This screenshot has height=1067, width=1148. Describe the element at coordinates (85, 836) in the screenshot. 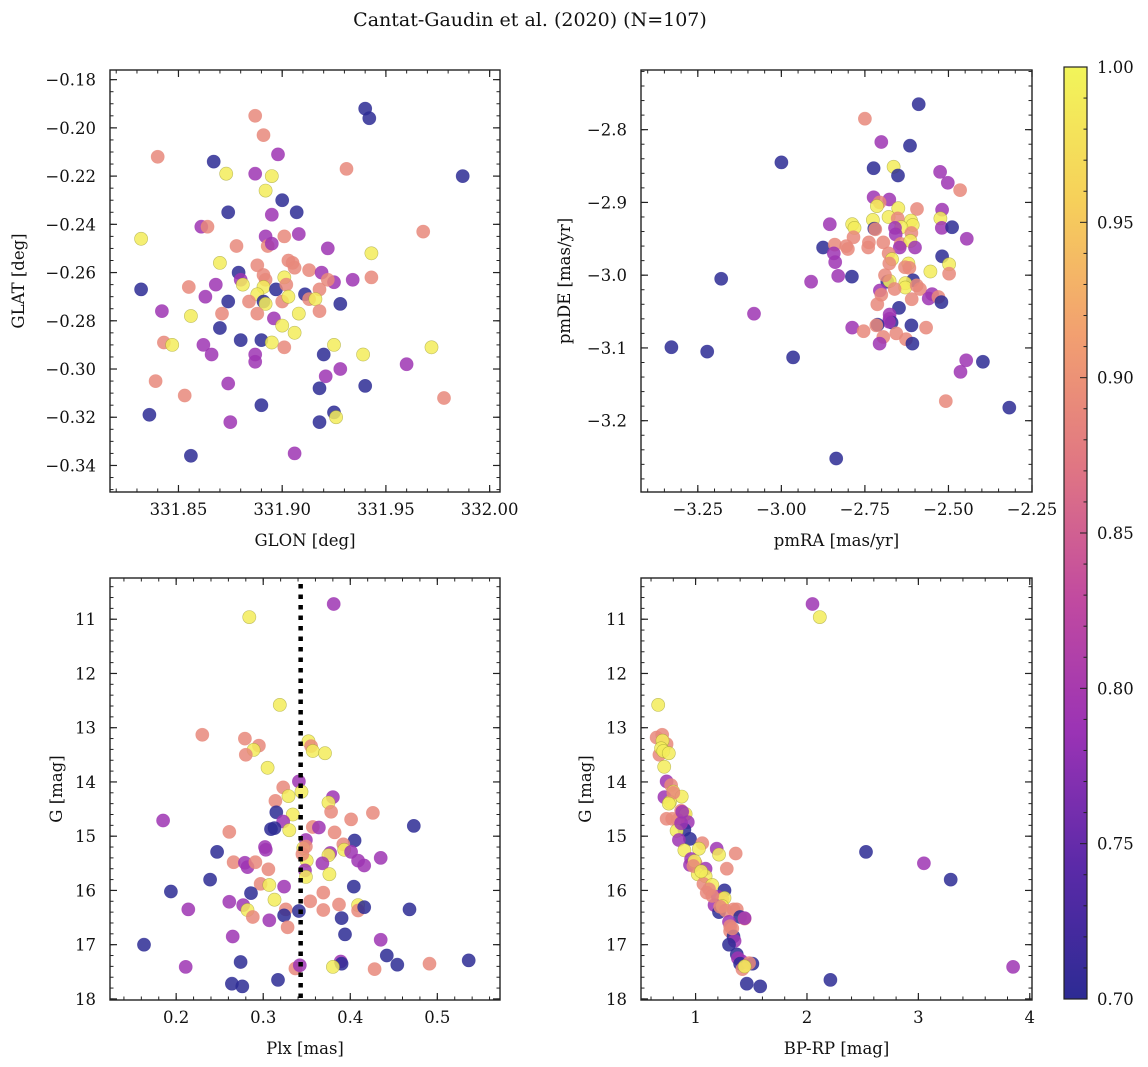

I see `y-tick-label: 15` at that location.